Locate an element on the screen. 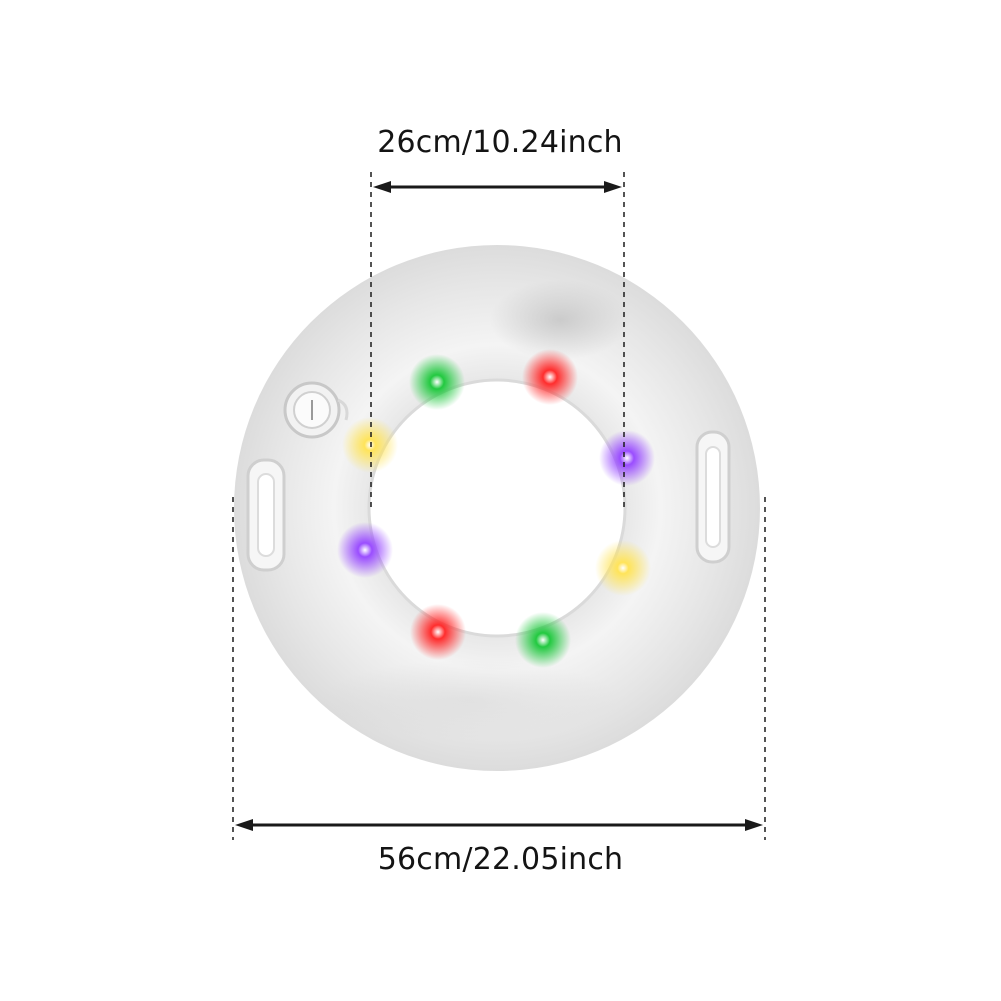  led-yellow-right is located at coordinates (623, 568).